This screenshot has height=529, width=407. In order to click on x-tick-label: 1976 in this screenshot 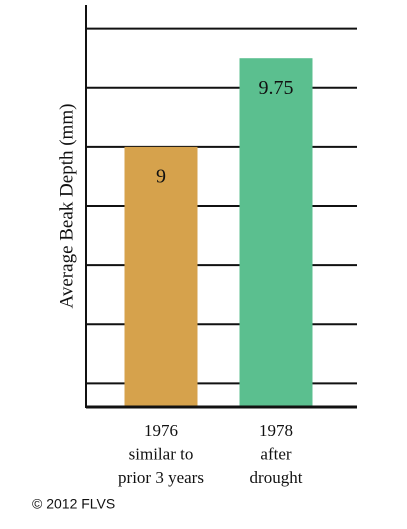, I will do `click(161, 430)`.